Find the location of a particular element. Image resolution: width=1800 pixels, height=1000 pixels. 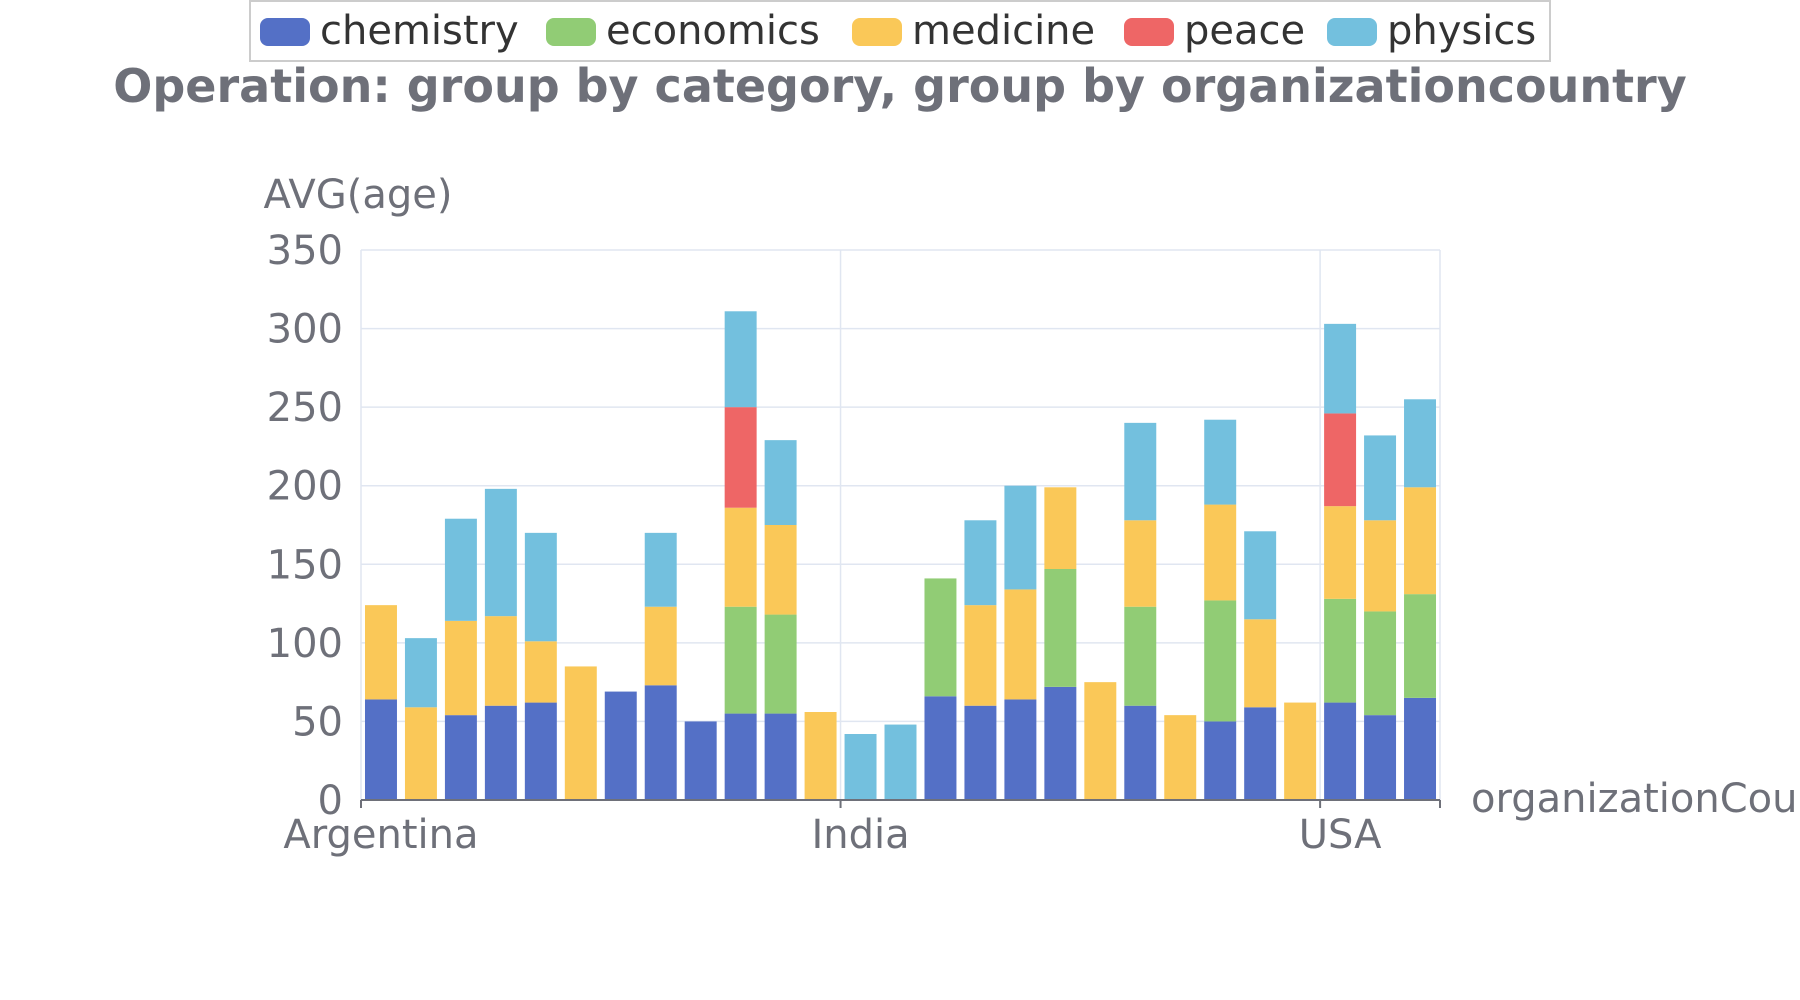

legend-item-medicine: medicine is located at coordinates (973, 31).